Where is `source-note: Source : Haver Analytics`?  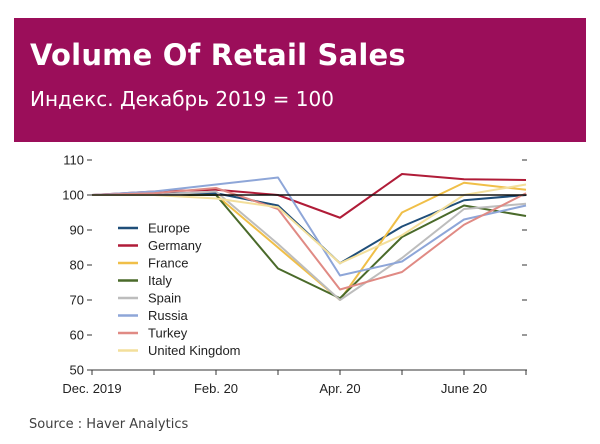 source-note: Source : Haver Analytics is located at coordinates (109, 424).